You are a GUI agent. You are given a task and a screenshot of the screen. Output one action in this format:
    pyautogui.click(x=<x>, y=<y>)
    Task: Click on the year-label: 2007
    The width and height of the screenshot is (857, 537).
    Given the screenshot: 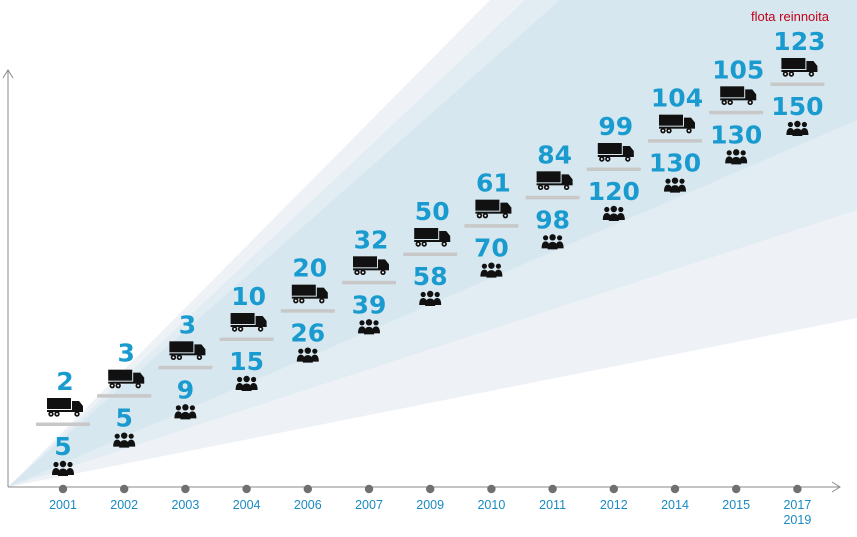 What is the action you would take?
    pyautogui.click(x=369, y=505)
    